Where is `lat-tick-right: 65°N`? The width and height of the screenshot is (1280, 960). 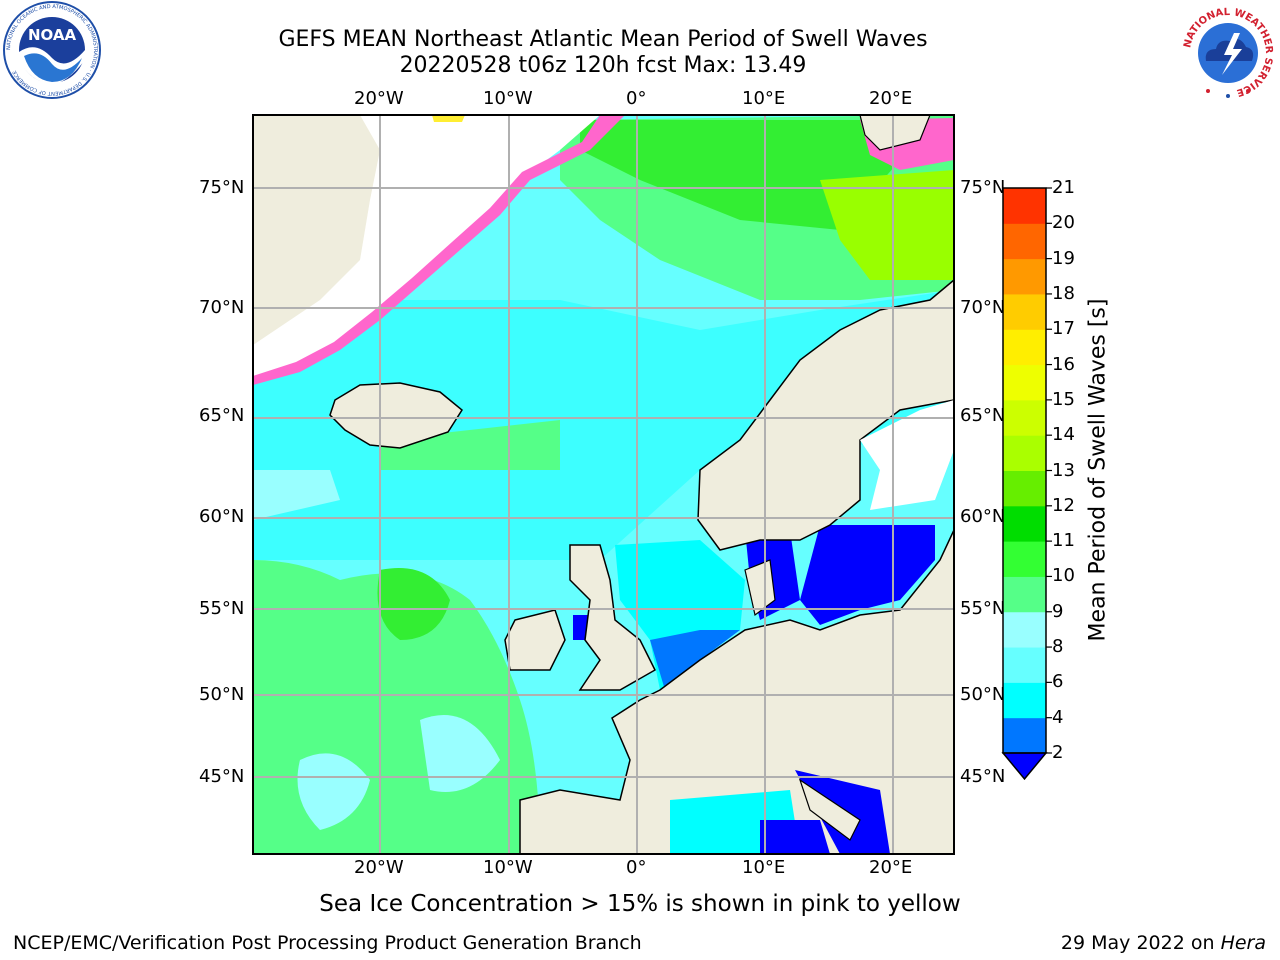 lat-tick-right: 65°N is located at coordinates (983, 415).